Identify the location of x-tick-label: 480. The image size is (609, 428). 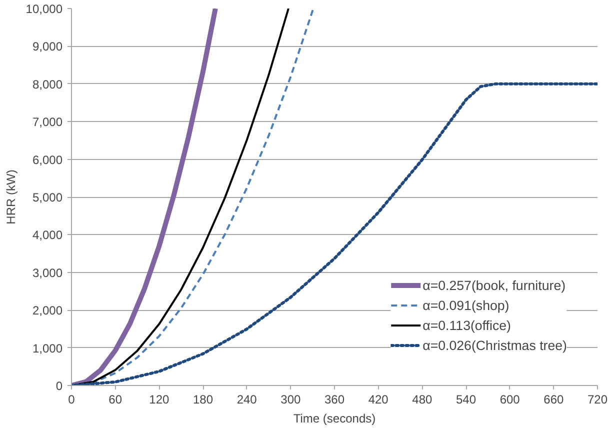
(422, 399).